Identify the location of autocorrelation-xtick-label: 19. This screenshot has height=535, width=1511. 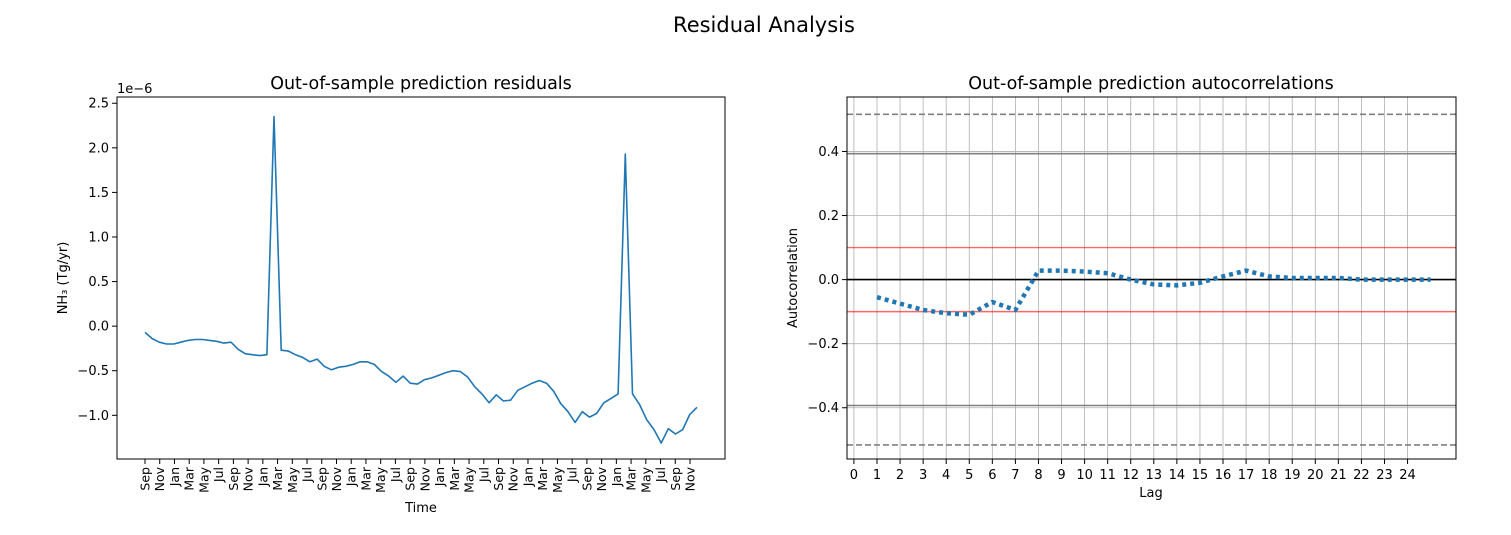
(1292, 475).